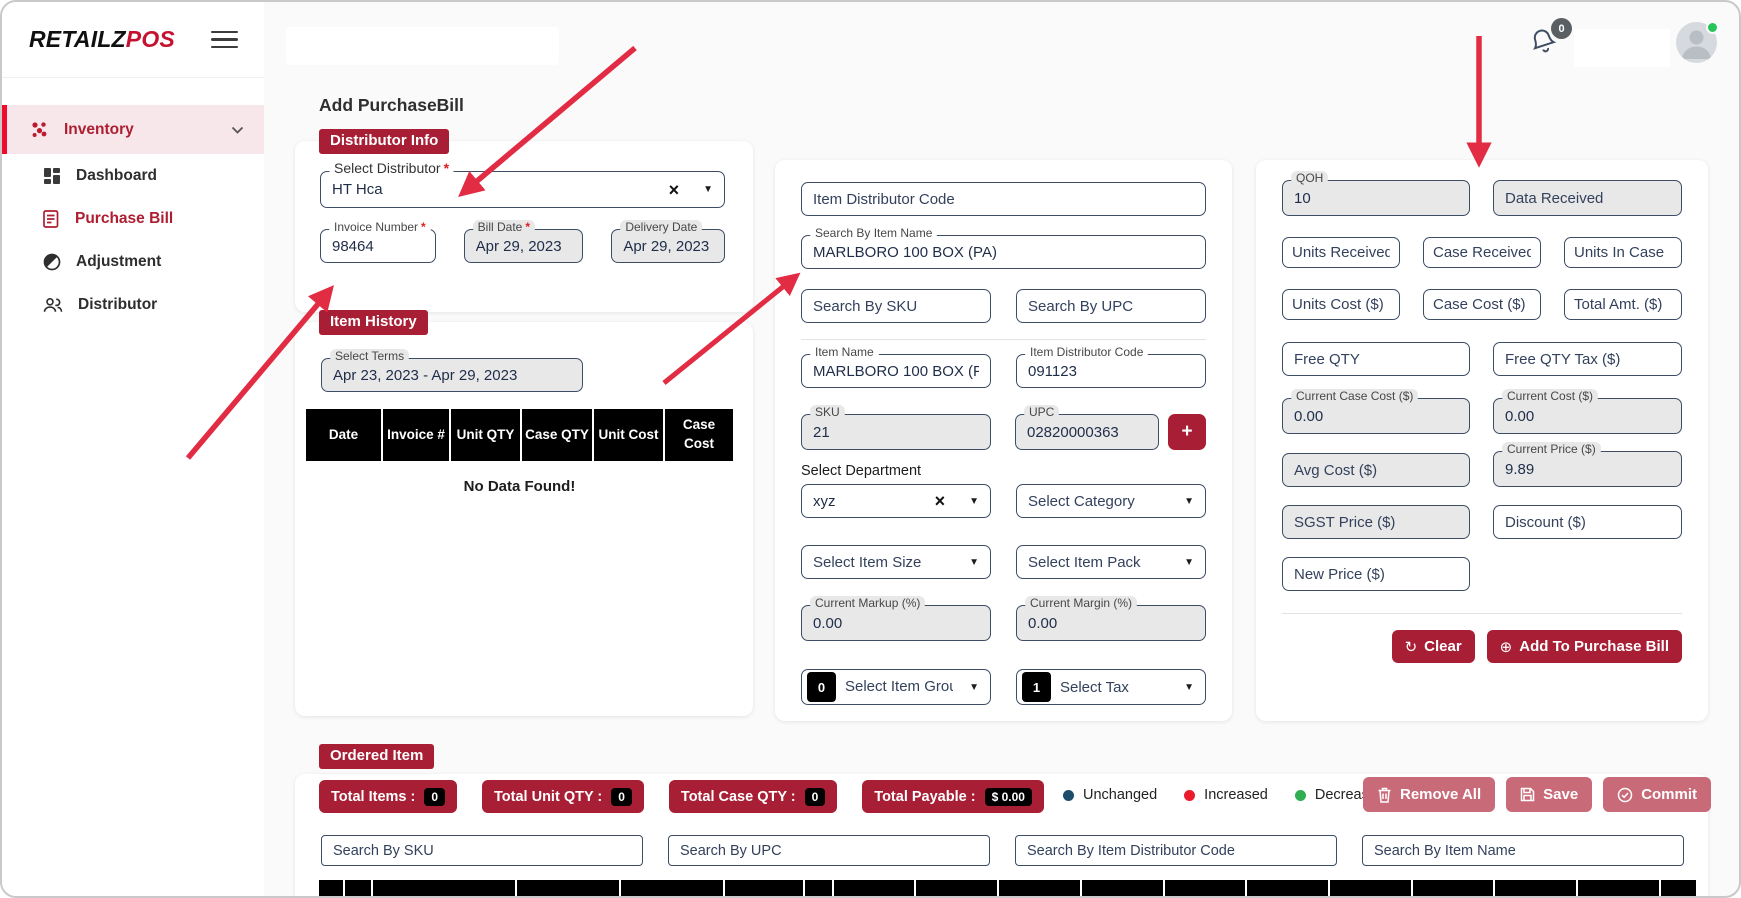  I want to click on save-icon, so click(1527, 794).